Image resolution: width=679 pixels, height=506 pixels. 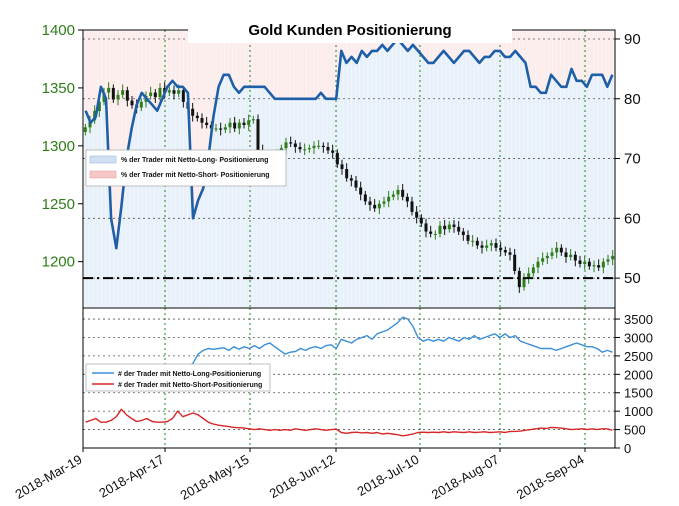 I want to click on x-tick-label: 2018-Jun-12, so click(x=302, y=476).